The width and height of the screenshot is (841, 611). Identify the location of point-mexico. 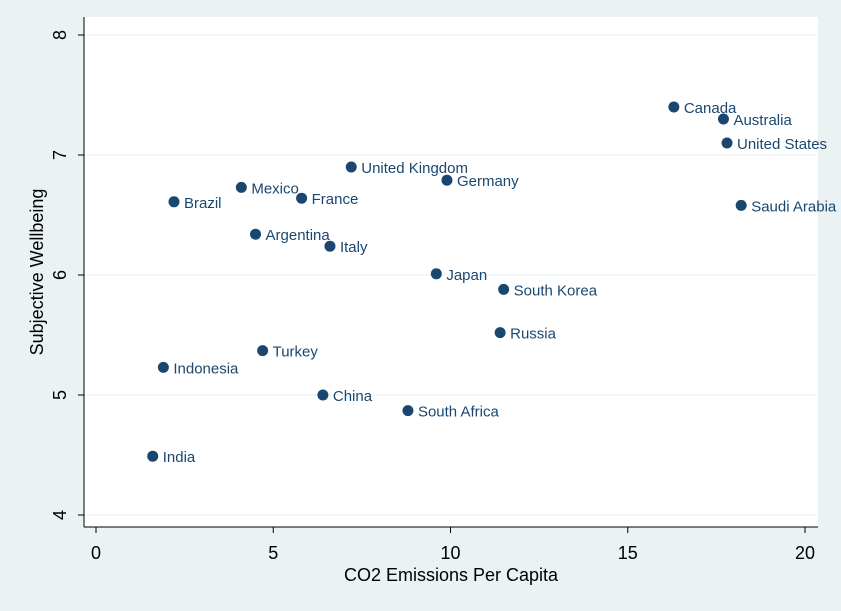
(241, 187).